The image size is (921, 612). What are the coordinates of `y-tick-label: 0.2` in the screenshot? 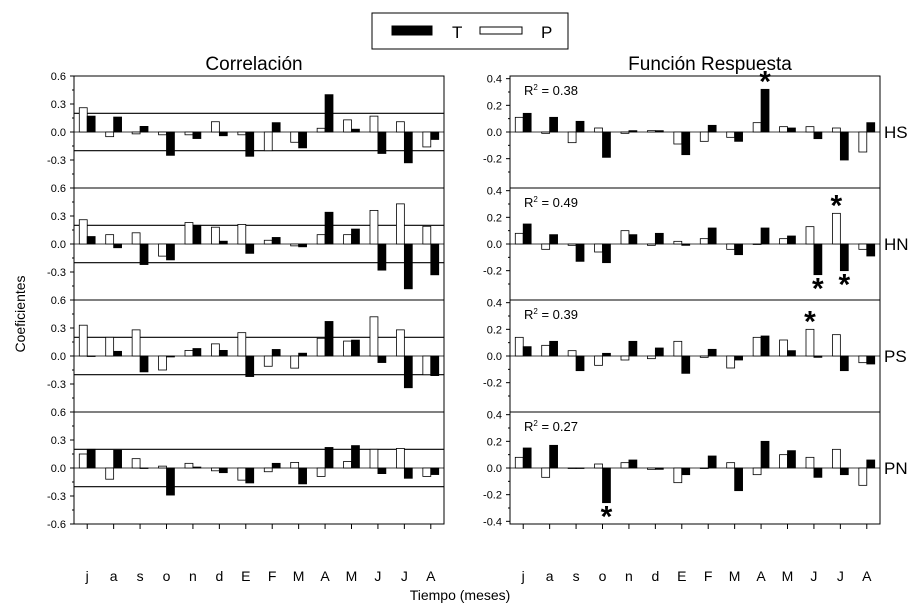 It's located at (494, 442).